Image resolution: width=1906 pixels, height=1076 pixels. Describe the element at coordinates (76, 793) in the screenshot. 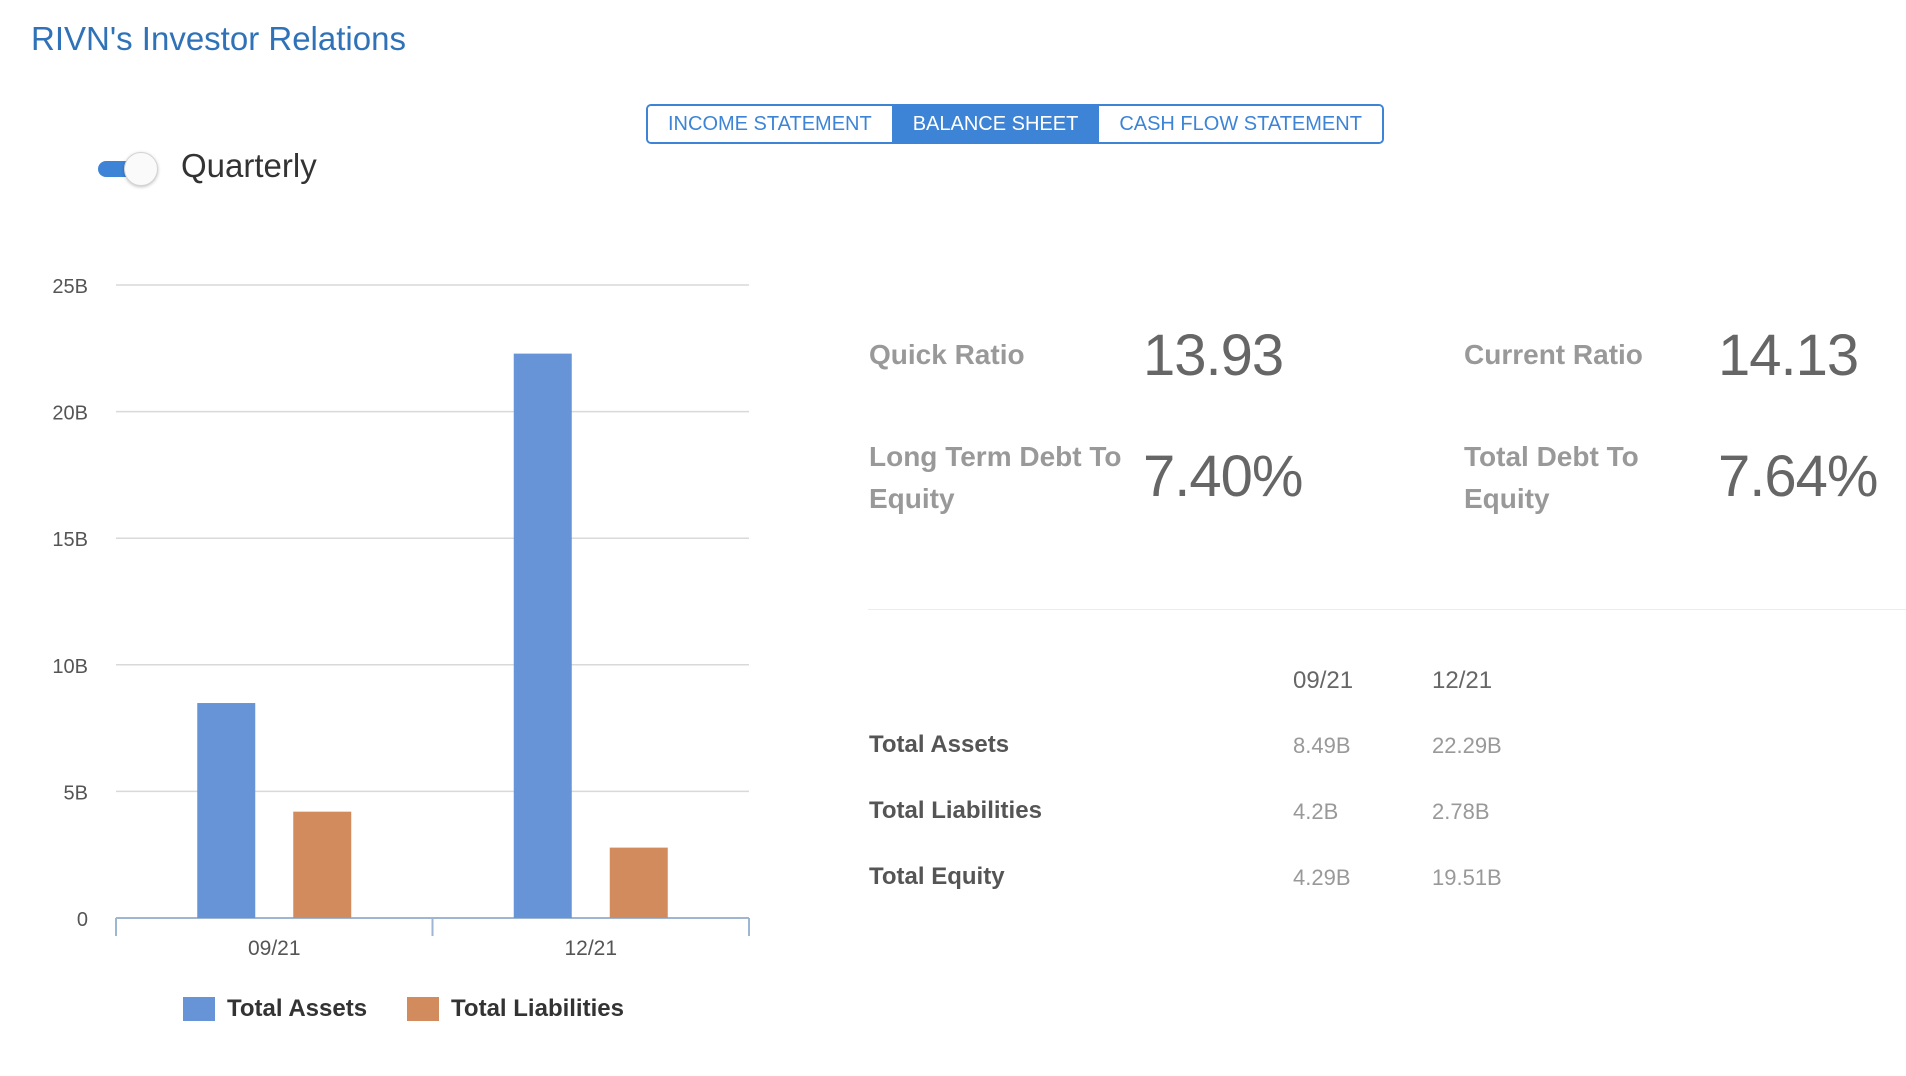

I see `y-tick-label: 5B` at that location.